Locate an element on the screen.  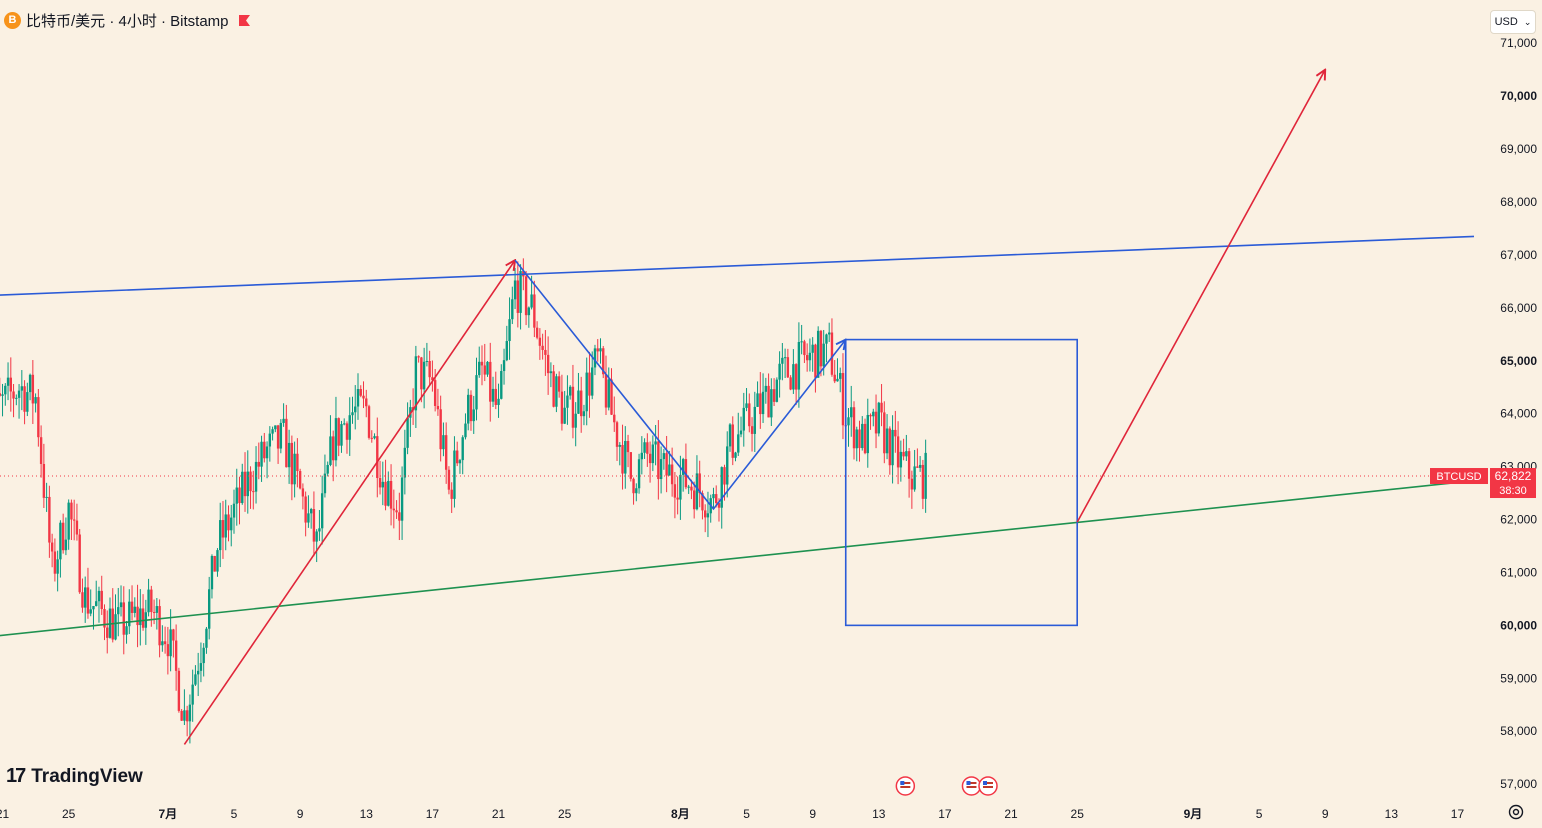
y-tick-label: 59,000 is located at coordinates (1518, 678).